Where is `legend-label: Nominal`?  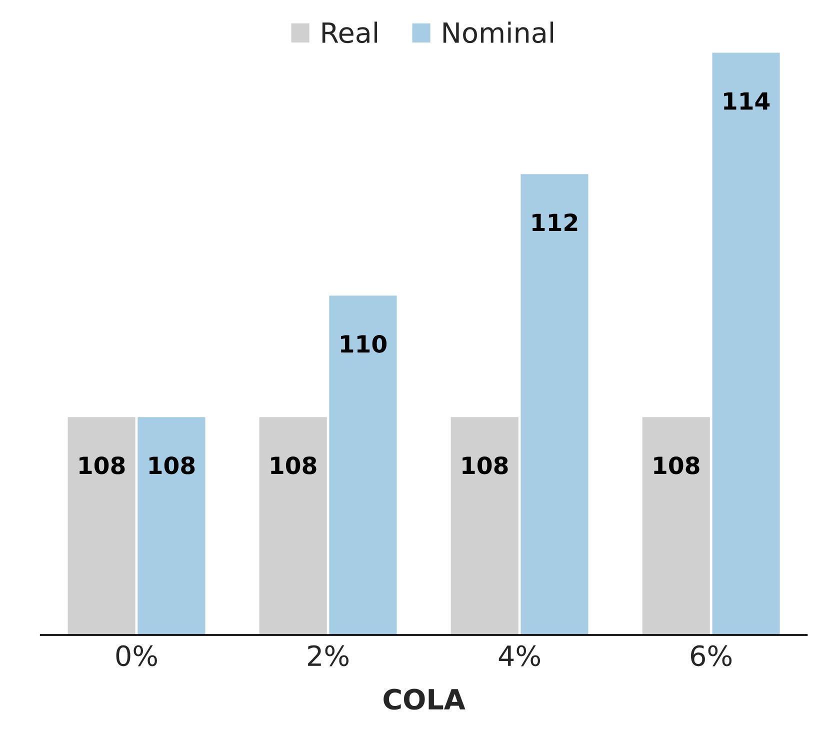
legend-label: Nominal is located at coordinates (498, 33).